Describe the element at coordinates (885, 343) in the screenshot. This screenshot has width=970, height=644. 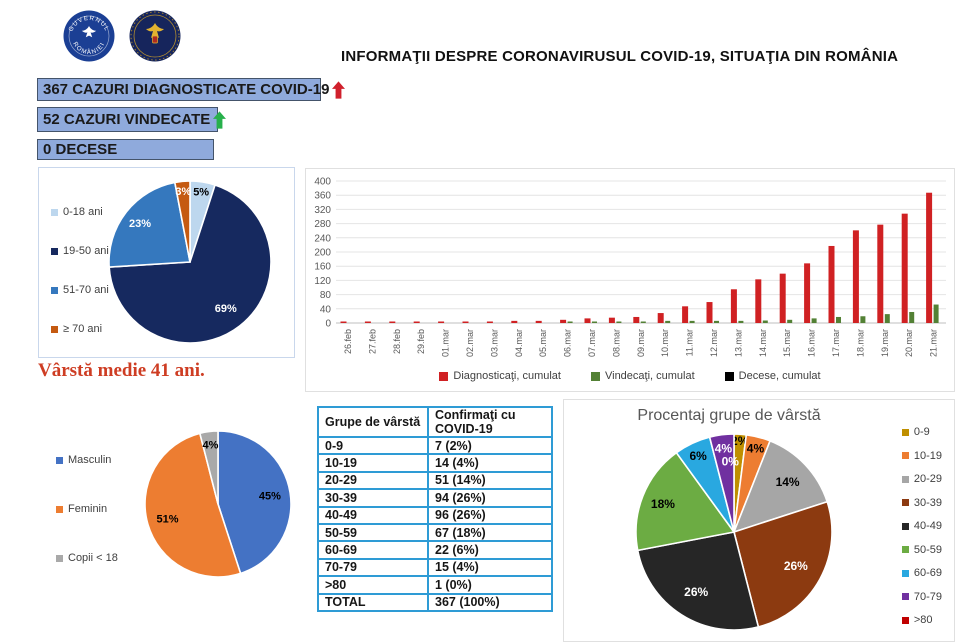
I see `x-tick-label: 19.mar` at that location.